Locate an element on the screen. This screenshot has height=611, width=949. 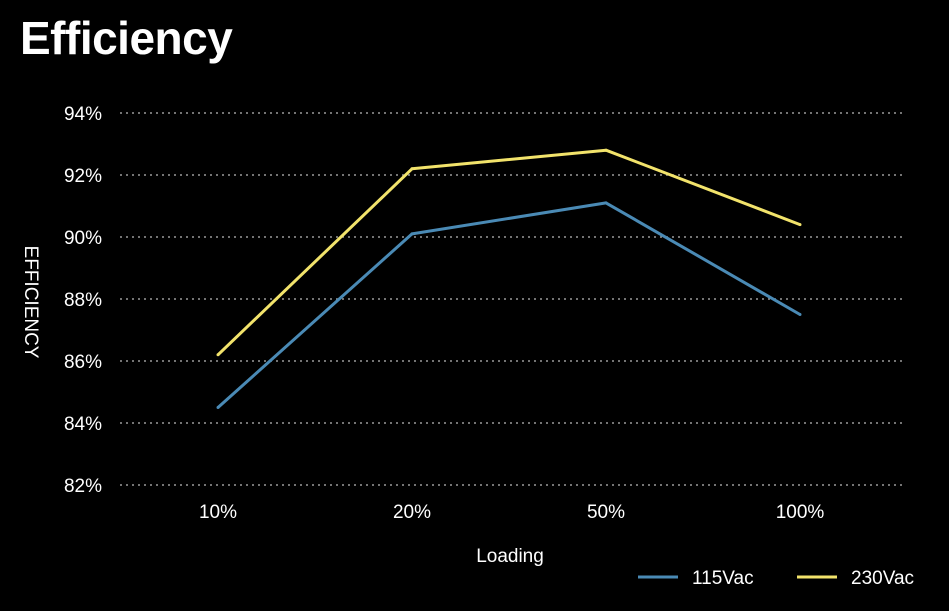
y-tick-label: 88% is located at coordinates (83, 300).